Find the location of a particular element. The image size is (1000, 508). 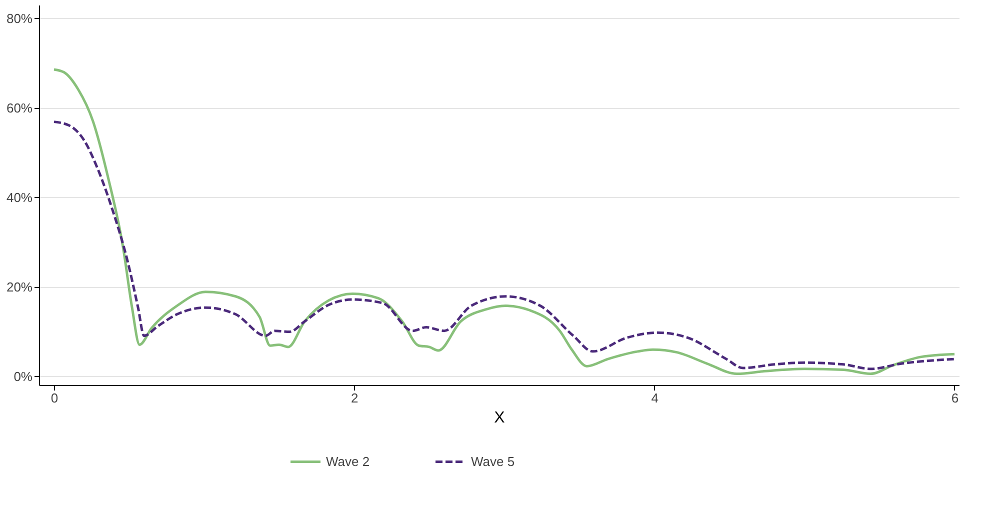

y-tick-label: 0% is located at coordinates (23, 376).